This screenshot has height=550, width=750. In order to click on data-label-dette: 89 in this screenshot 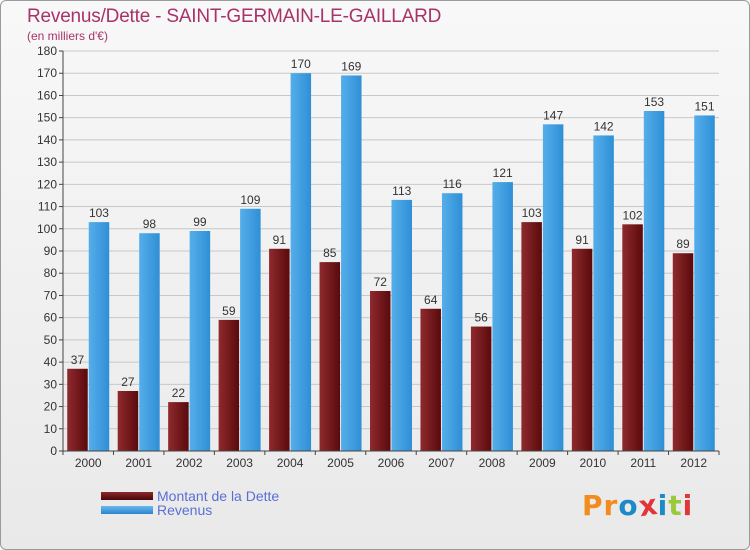, I will do `click(683, 244)`.